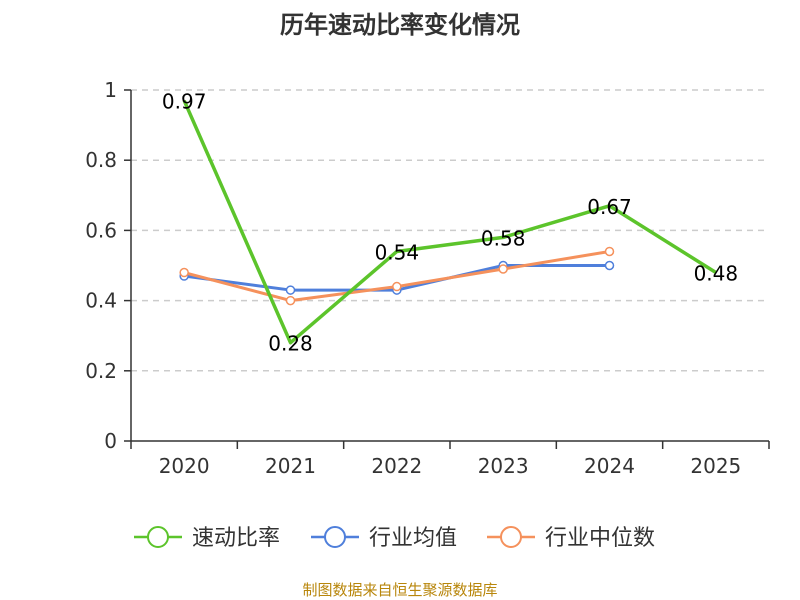 The width and height of the screenshot is (800, 600). I want to click on y-tick-label: 1, so click(110, 90).